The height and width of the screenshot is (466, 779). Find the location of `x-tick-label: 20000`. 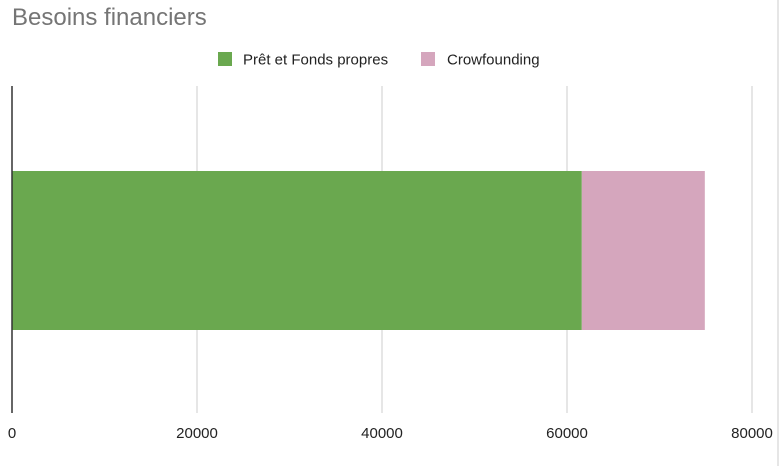

x-tick-label: 20000 is located at coordinates (197, 433).